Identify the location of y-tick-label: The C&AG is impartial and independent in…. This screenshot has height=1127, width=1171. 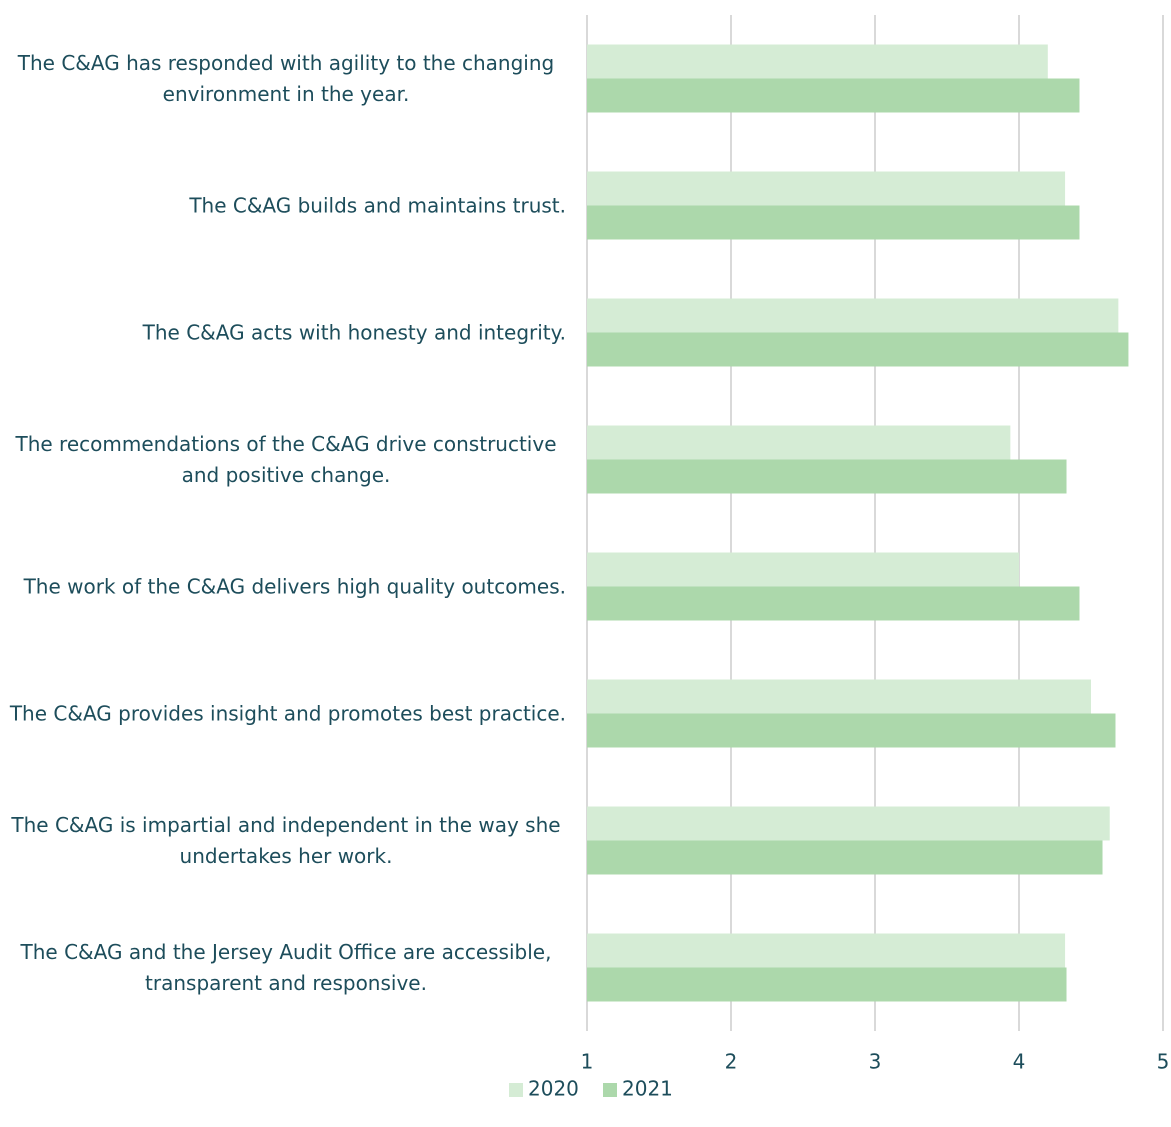
(286, 840).